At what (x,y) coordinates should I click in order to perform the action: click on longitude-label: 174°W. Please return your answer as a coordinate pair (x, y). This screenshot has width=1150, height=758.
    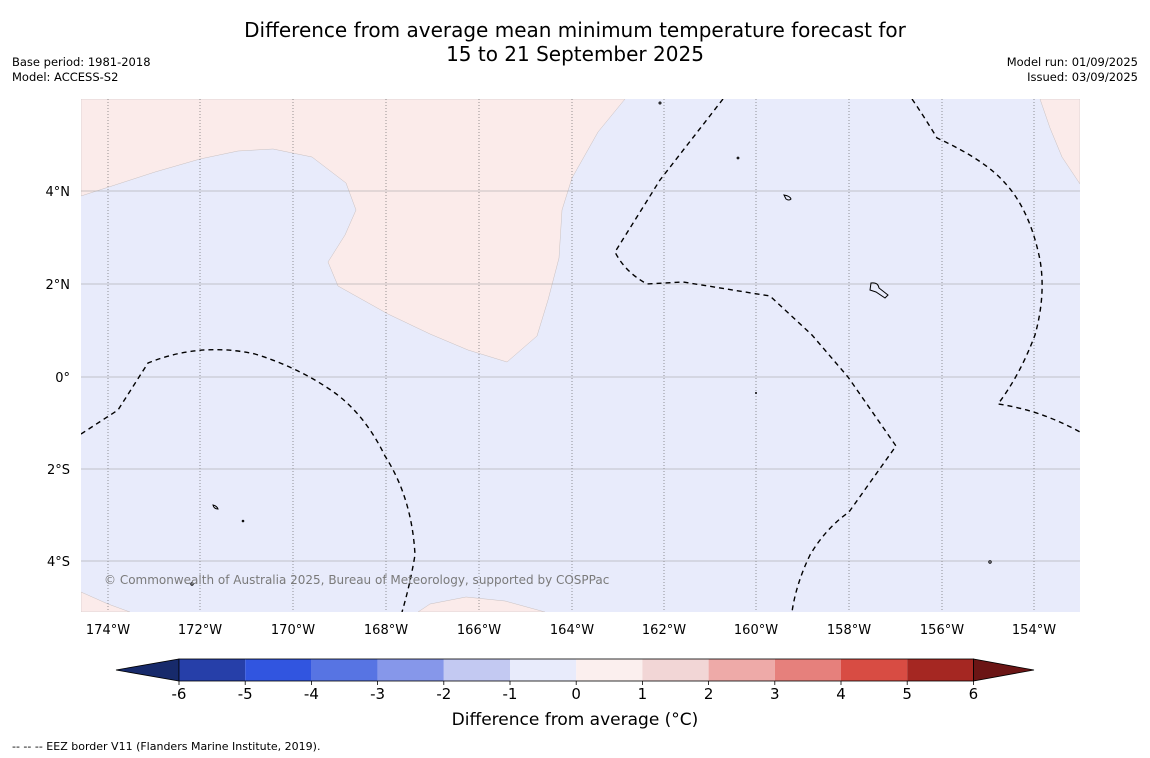
    Looking at the image, I should click on (108, 630).